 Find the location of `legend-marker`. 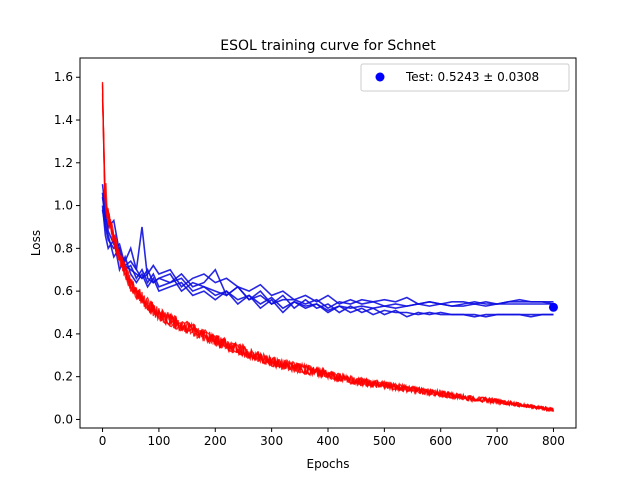

legend-marker is located at coordinates (380, 77).